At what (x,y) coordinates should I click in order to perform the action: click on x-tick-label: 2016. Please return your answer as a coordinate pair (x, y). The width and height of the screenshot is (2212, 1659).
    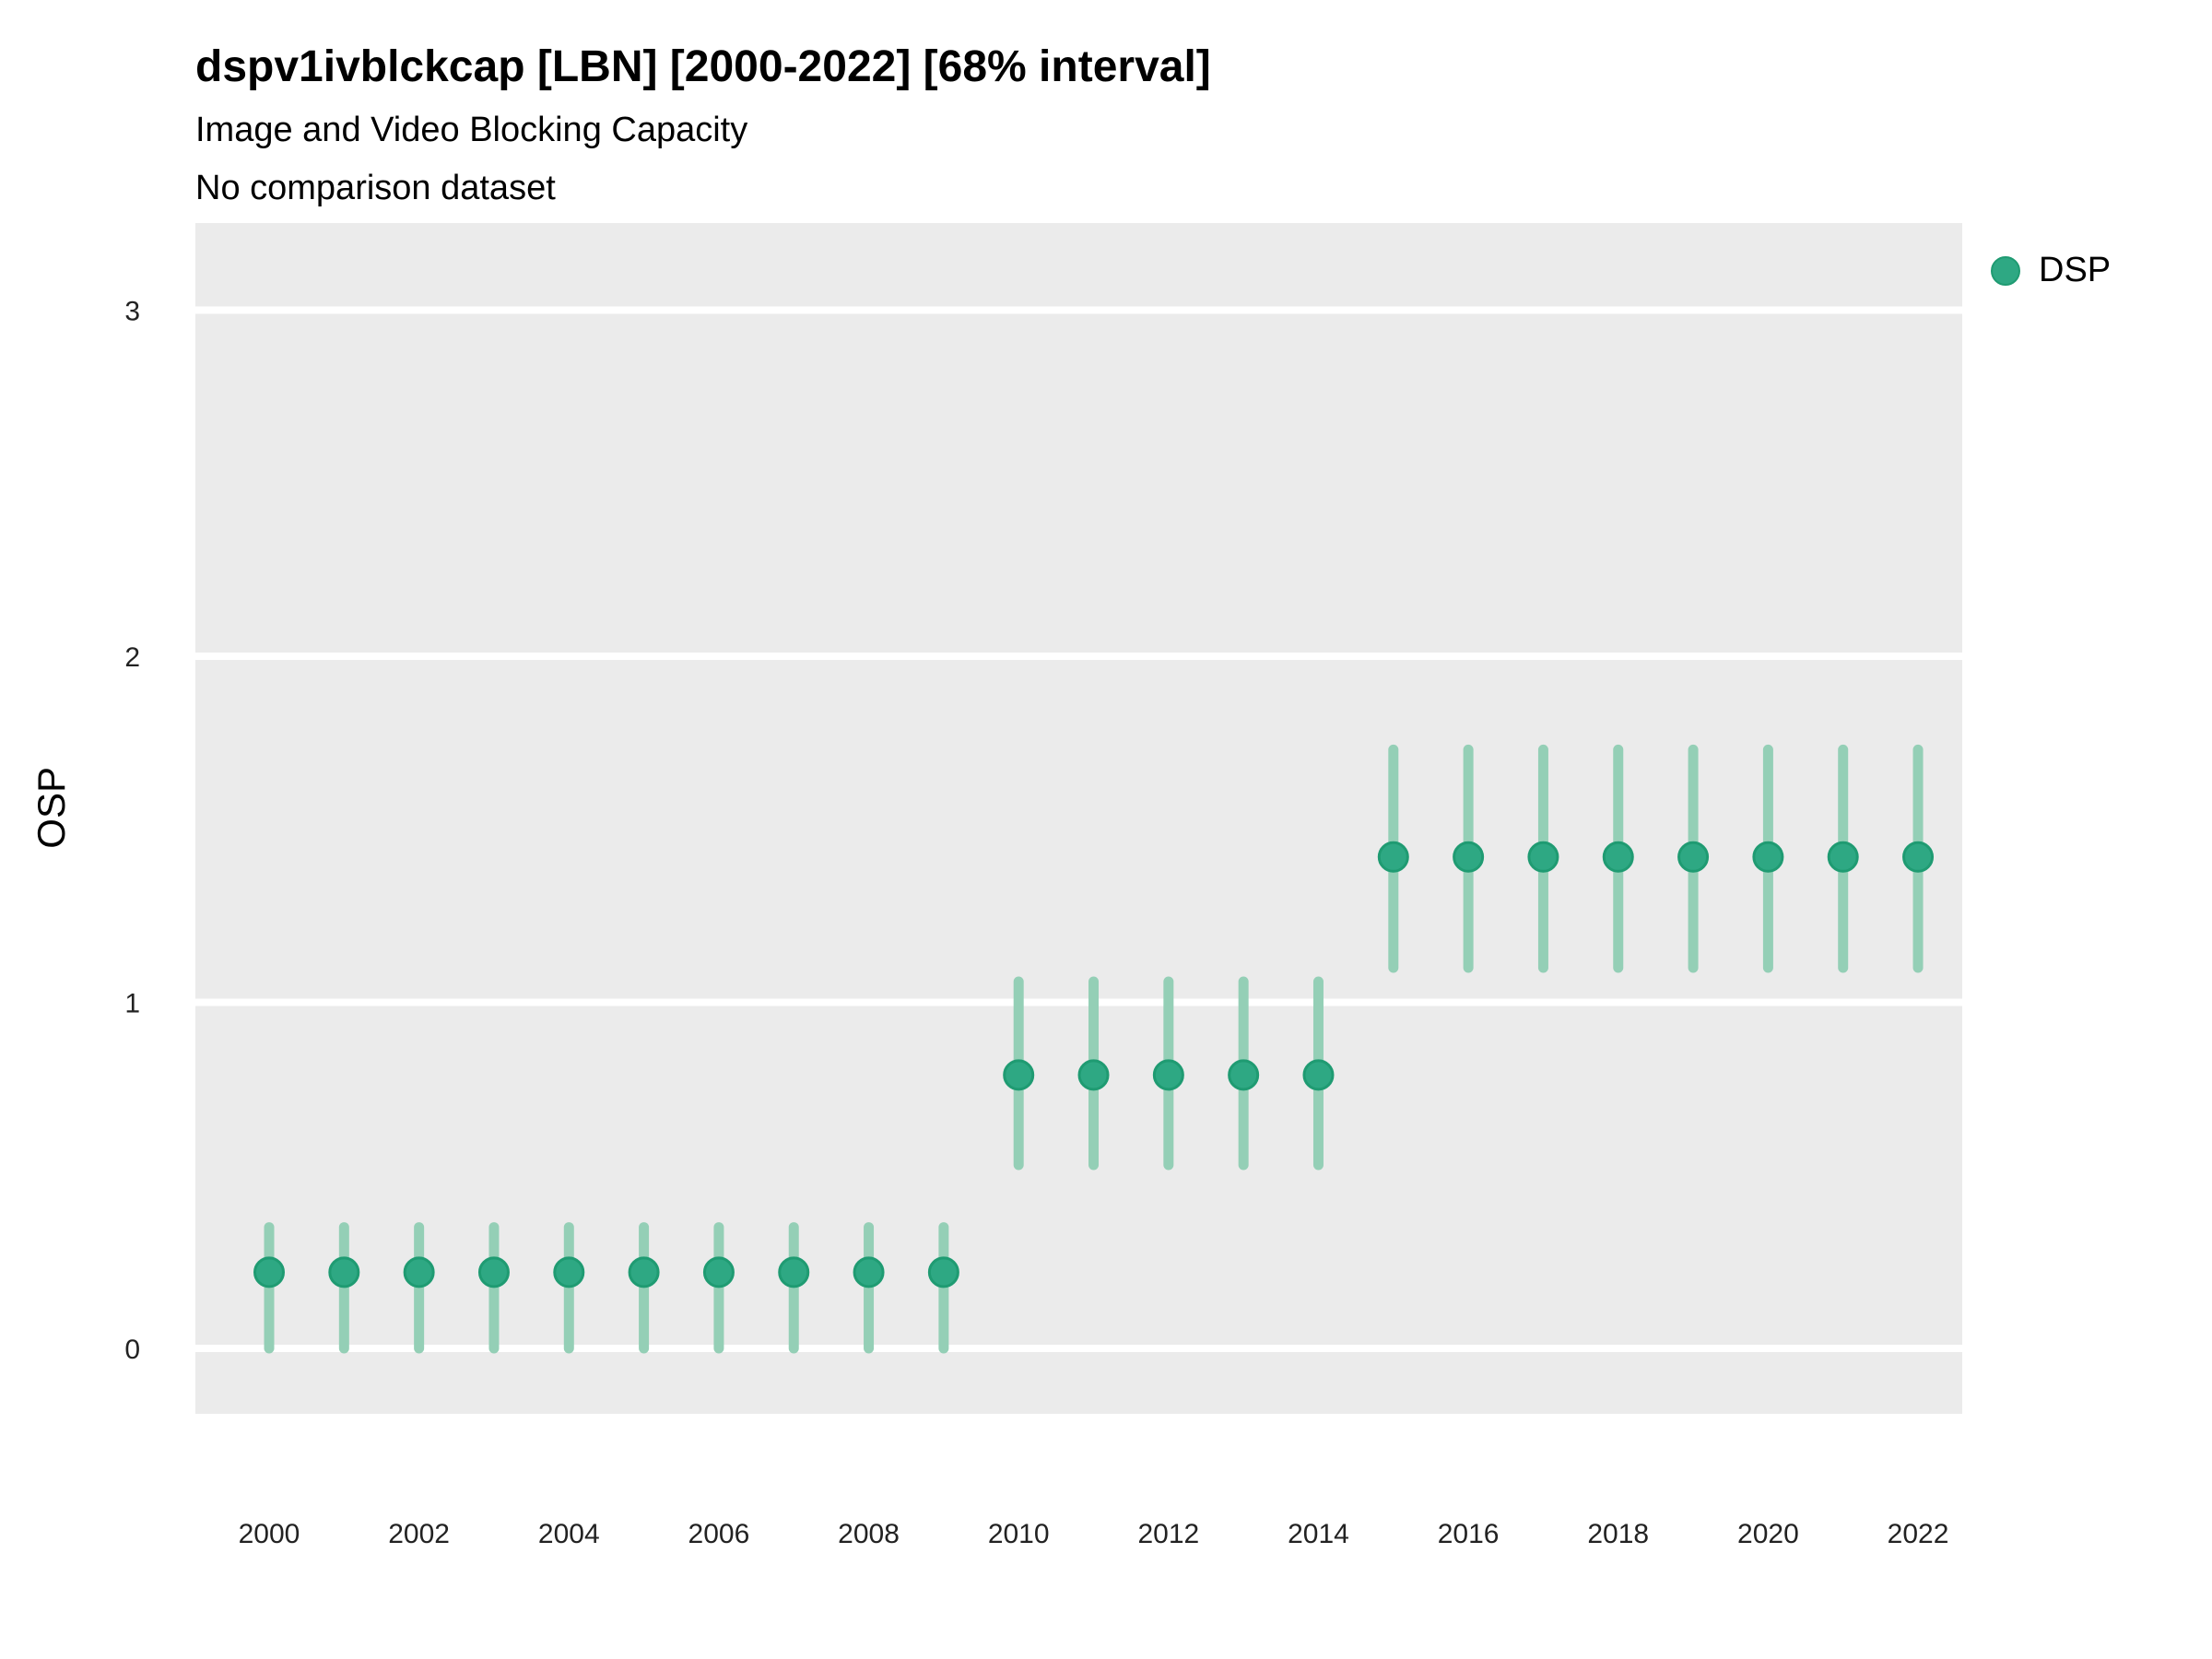
    Looking at the image, I should click on (1469, 1534).